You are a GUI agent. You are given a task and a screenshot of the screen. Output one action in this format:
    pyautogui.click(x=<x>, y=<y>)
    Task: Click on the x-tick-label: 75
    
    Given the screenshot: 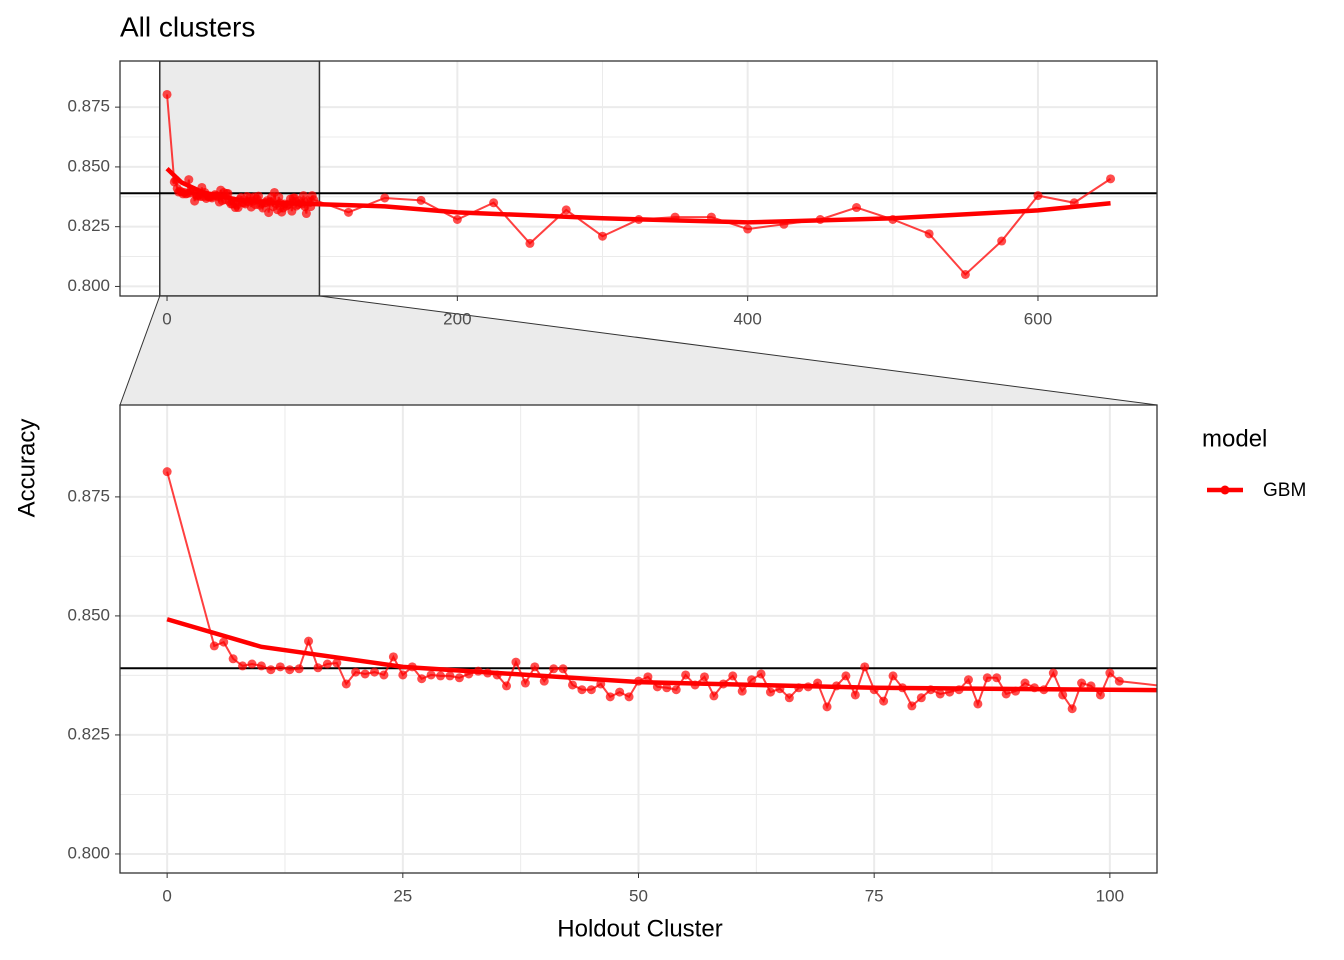 What is the action you would take?
    pyautogui.click(x=874, y=895)
    